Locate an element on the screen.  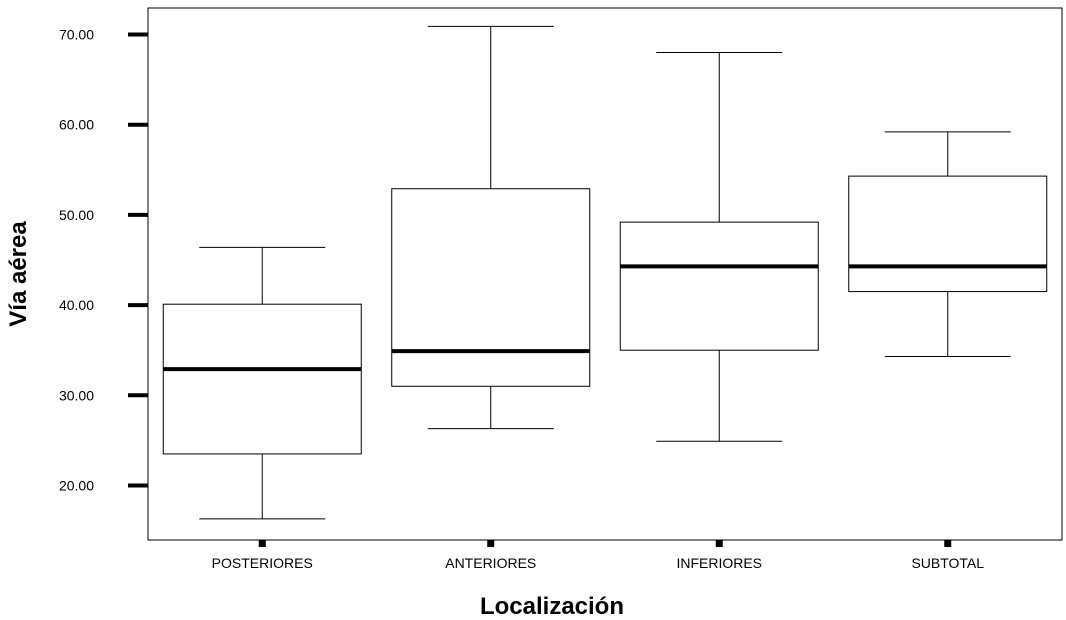
y-tick-label: 50.00 is located at coordinates (76, 215).